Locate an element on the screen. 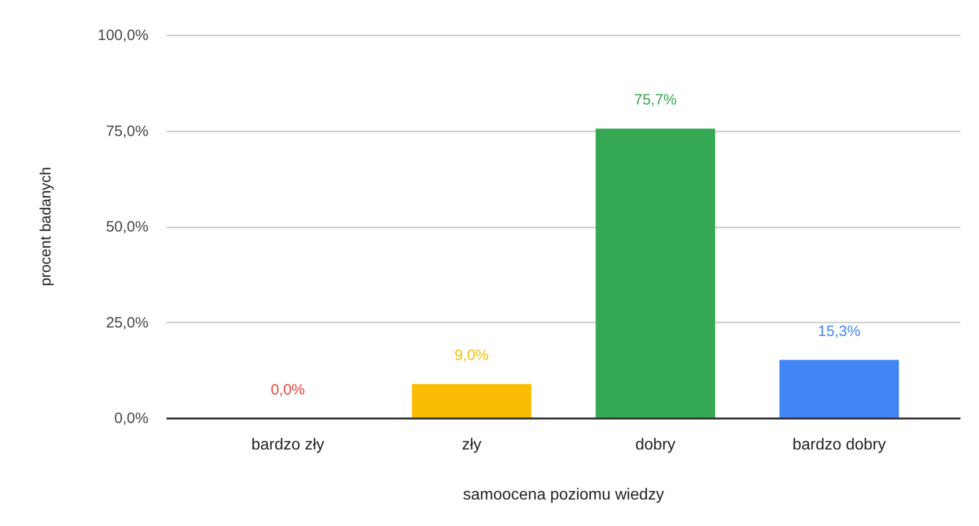  y-tick-label: 50,0% is located at coordinates (127, 227).